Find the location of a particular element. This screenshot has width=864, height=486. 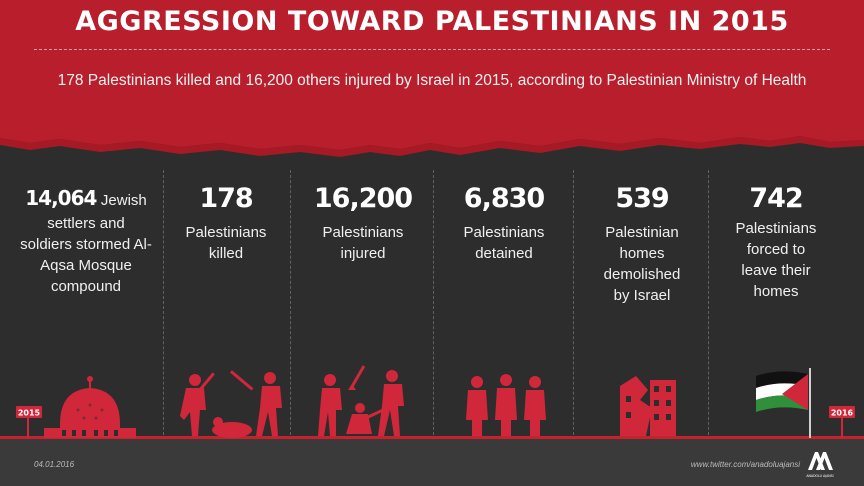

stat-aqsa-label-head: Jewish is located at coordinates (123, 200).